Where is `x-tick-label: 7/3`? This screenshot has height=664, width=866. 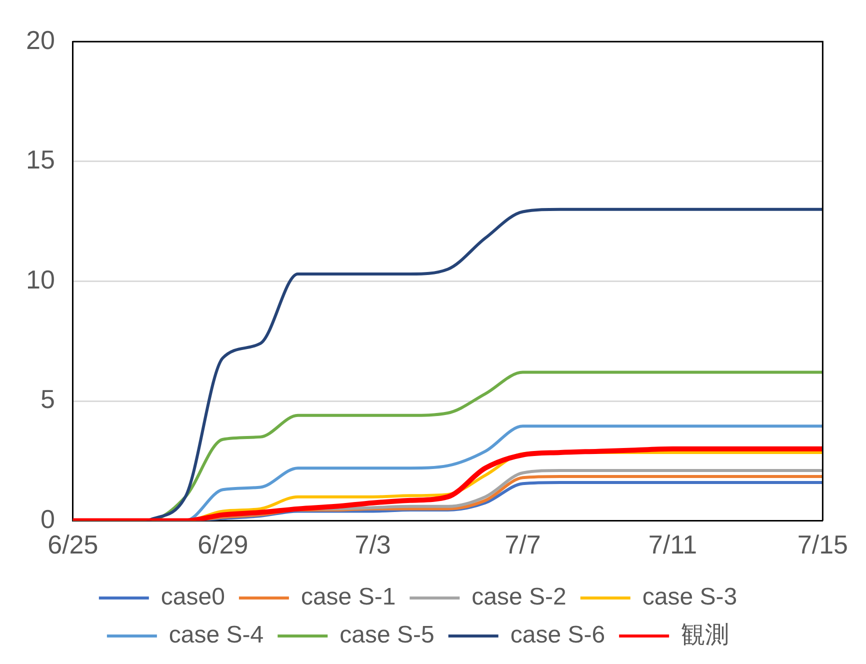 x-tick-label: 7/3 is located at coordinates (372, 545).